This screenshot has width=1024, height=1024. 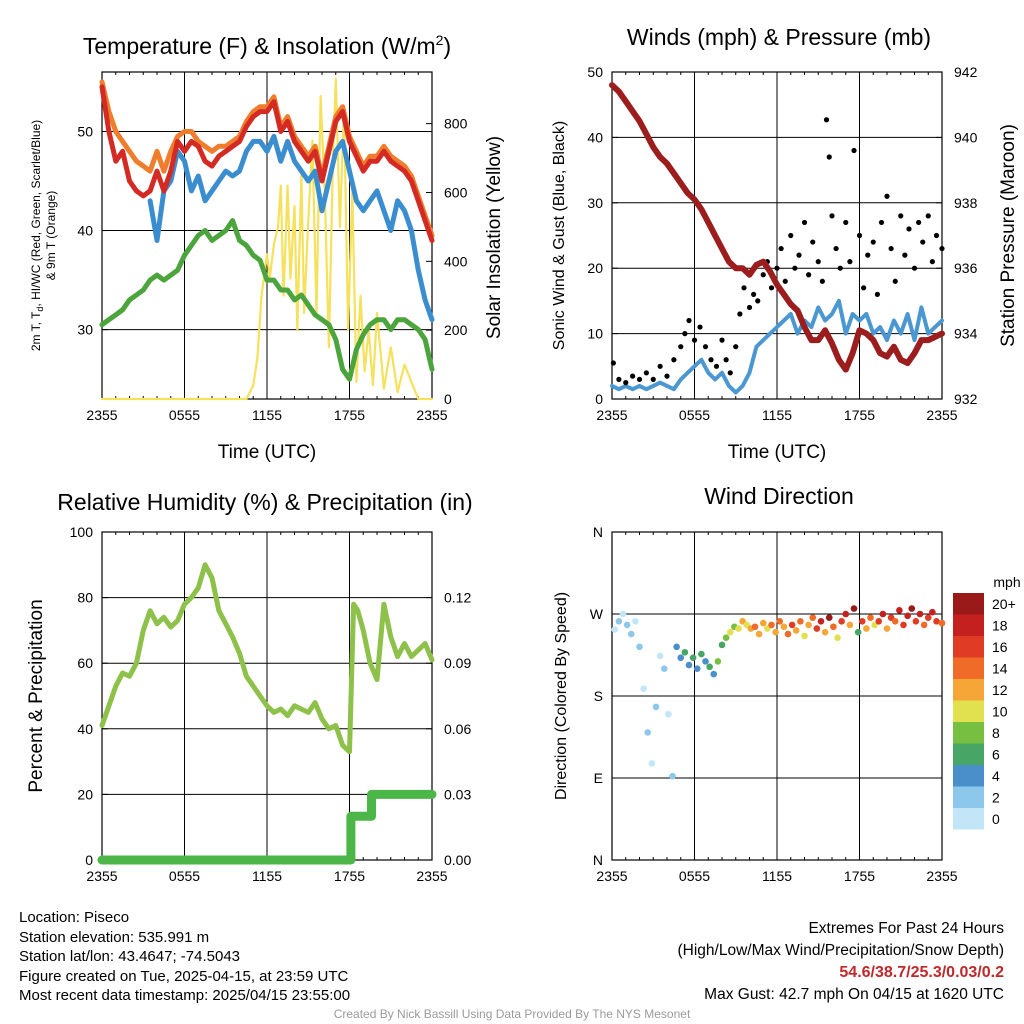 I want to click on legend-label: 14, so click(x=1000, y=668).